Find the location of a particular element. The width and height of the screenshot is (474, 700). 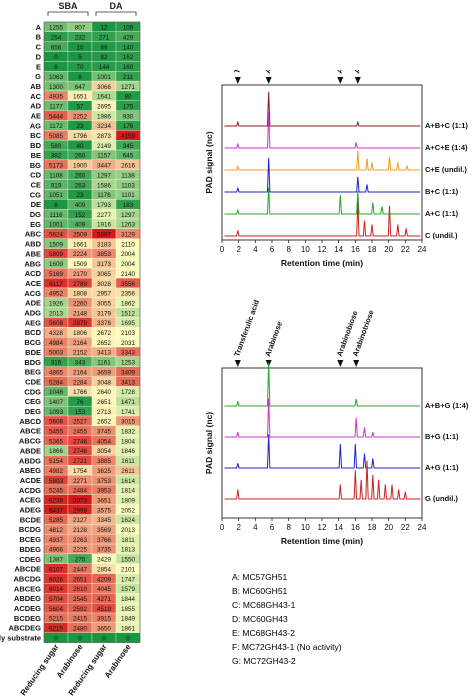

cell-value: 4045 is located at coordinates (104, 589).